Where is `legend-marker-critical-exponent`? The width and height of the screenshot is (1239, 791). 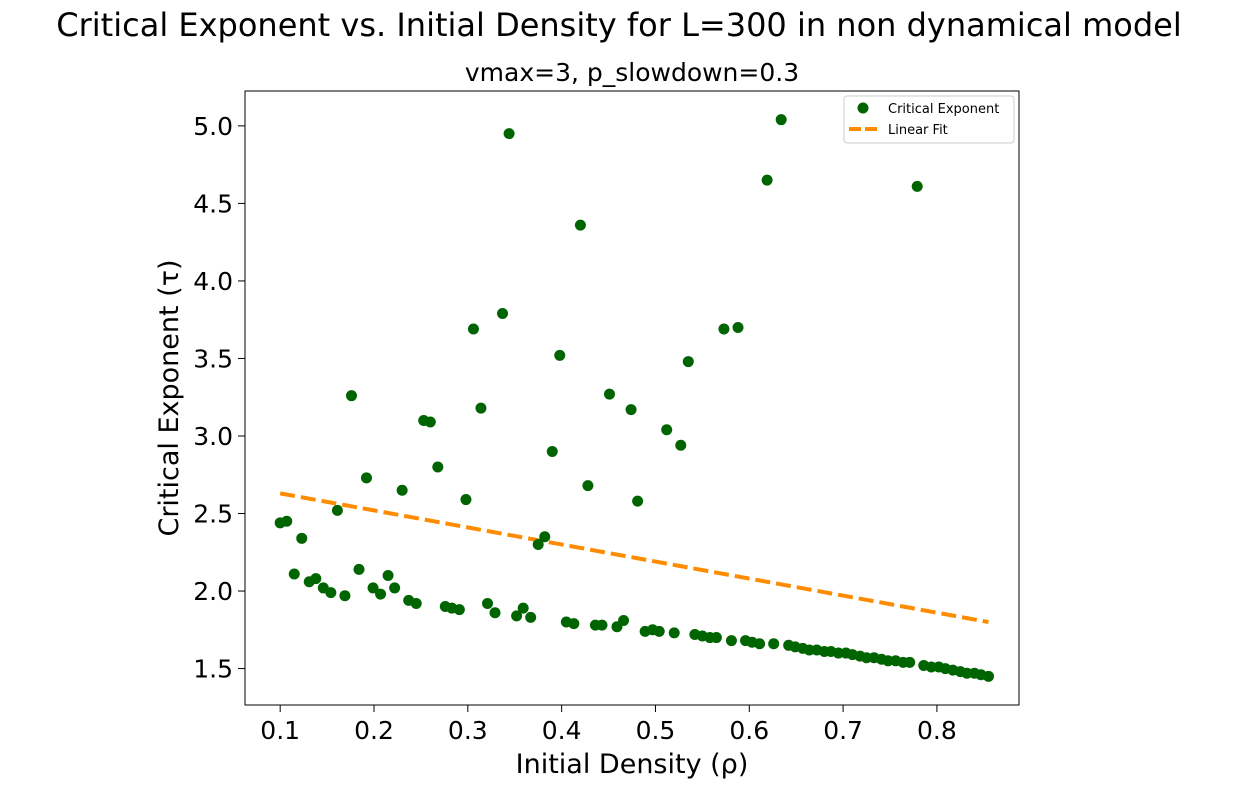
legend-marker-critical-exponent is located at coordinates (863, 108).